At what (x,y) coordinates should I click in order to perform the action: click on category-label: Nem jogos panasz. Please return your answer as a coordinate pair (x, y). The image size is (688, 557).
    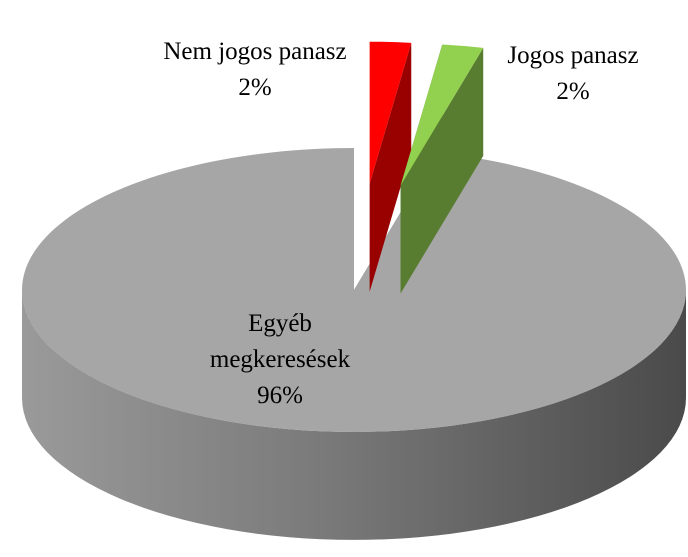
    Looking at the image, I should click on (255, 51).